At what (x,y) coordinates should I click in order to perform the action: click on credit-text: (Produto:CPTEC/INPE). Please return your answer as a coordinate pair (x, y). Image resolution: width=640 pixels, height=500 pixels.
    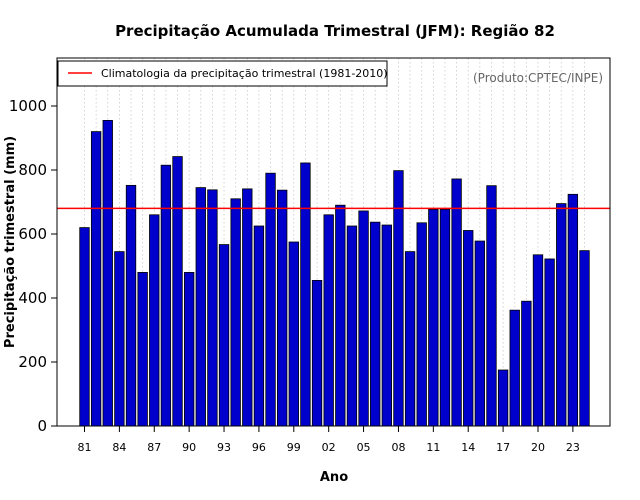
    Looking at the image, I should click on (538, 78).